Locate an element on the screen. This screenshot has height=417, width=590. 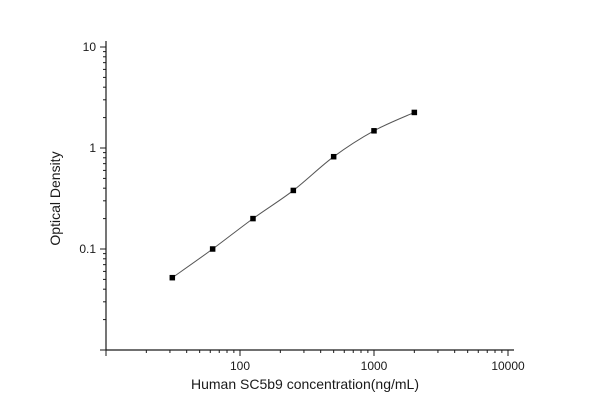
y-tick-label: 0.1 is located at coordinates (87, 249).